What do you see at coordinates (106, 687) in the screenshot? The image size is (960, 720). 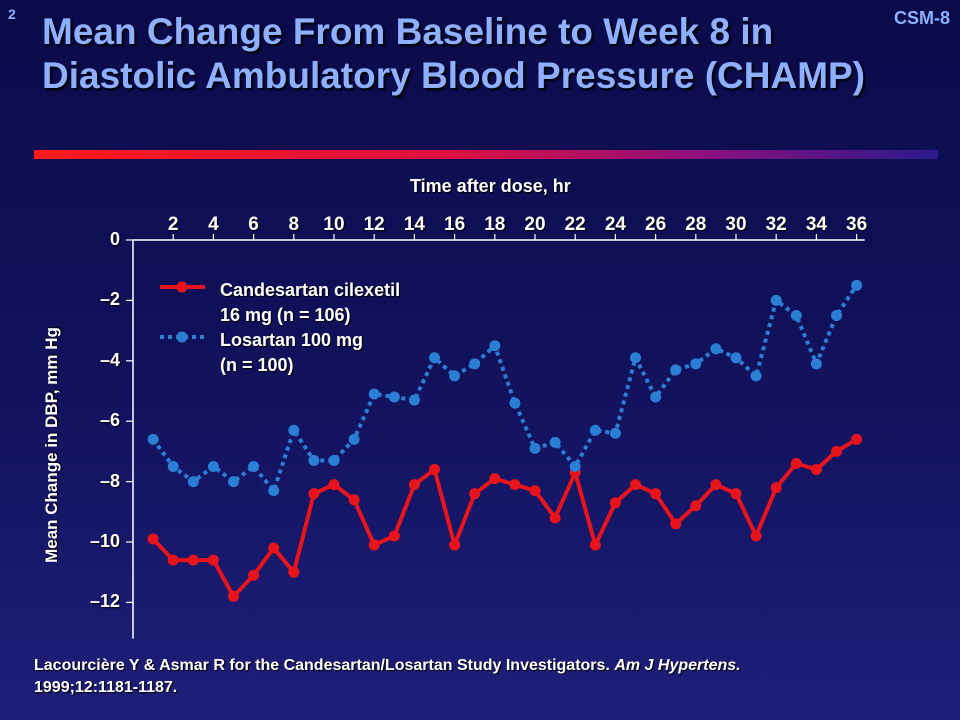 I see `citation-ref: 1999;12:1181-1187.` at bounding box center [106, 687].